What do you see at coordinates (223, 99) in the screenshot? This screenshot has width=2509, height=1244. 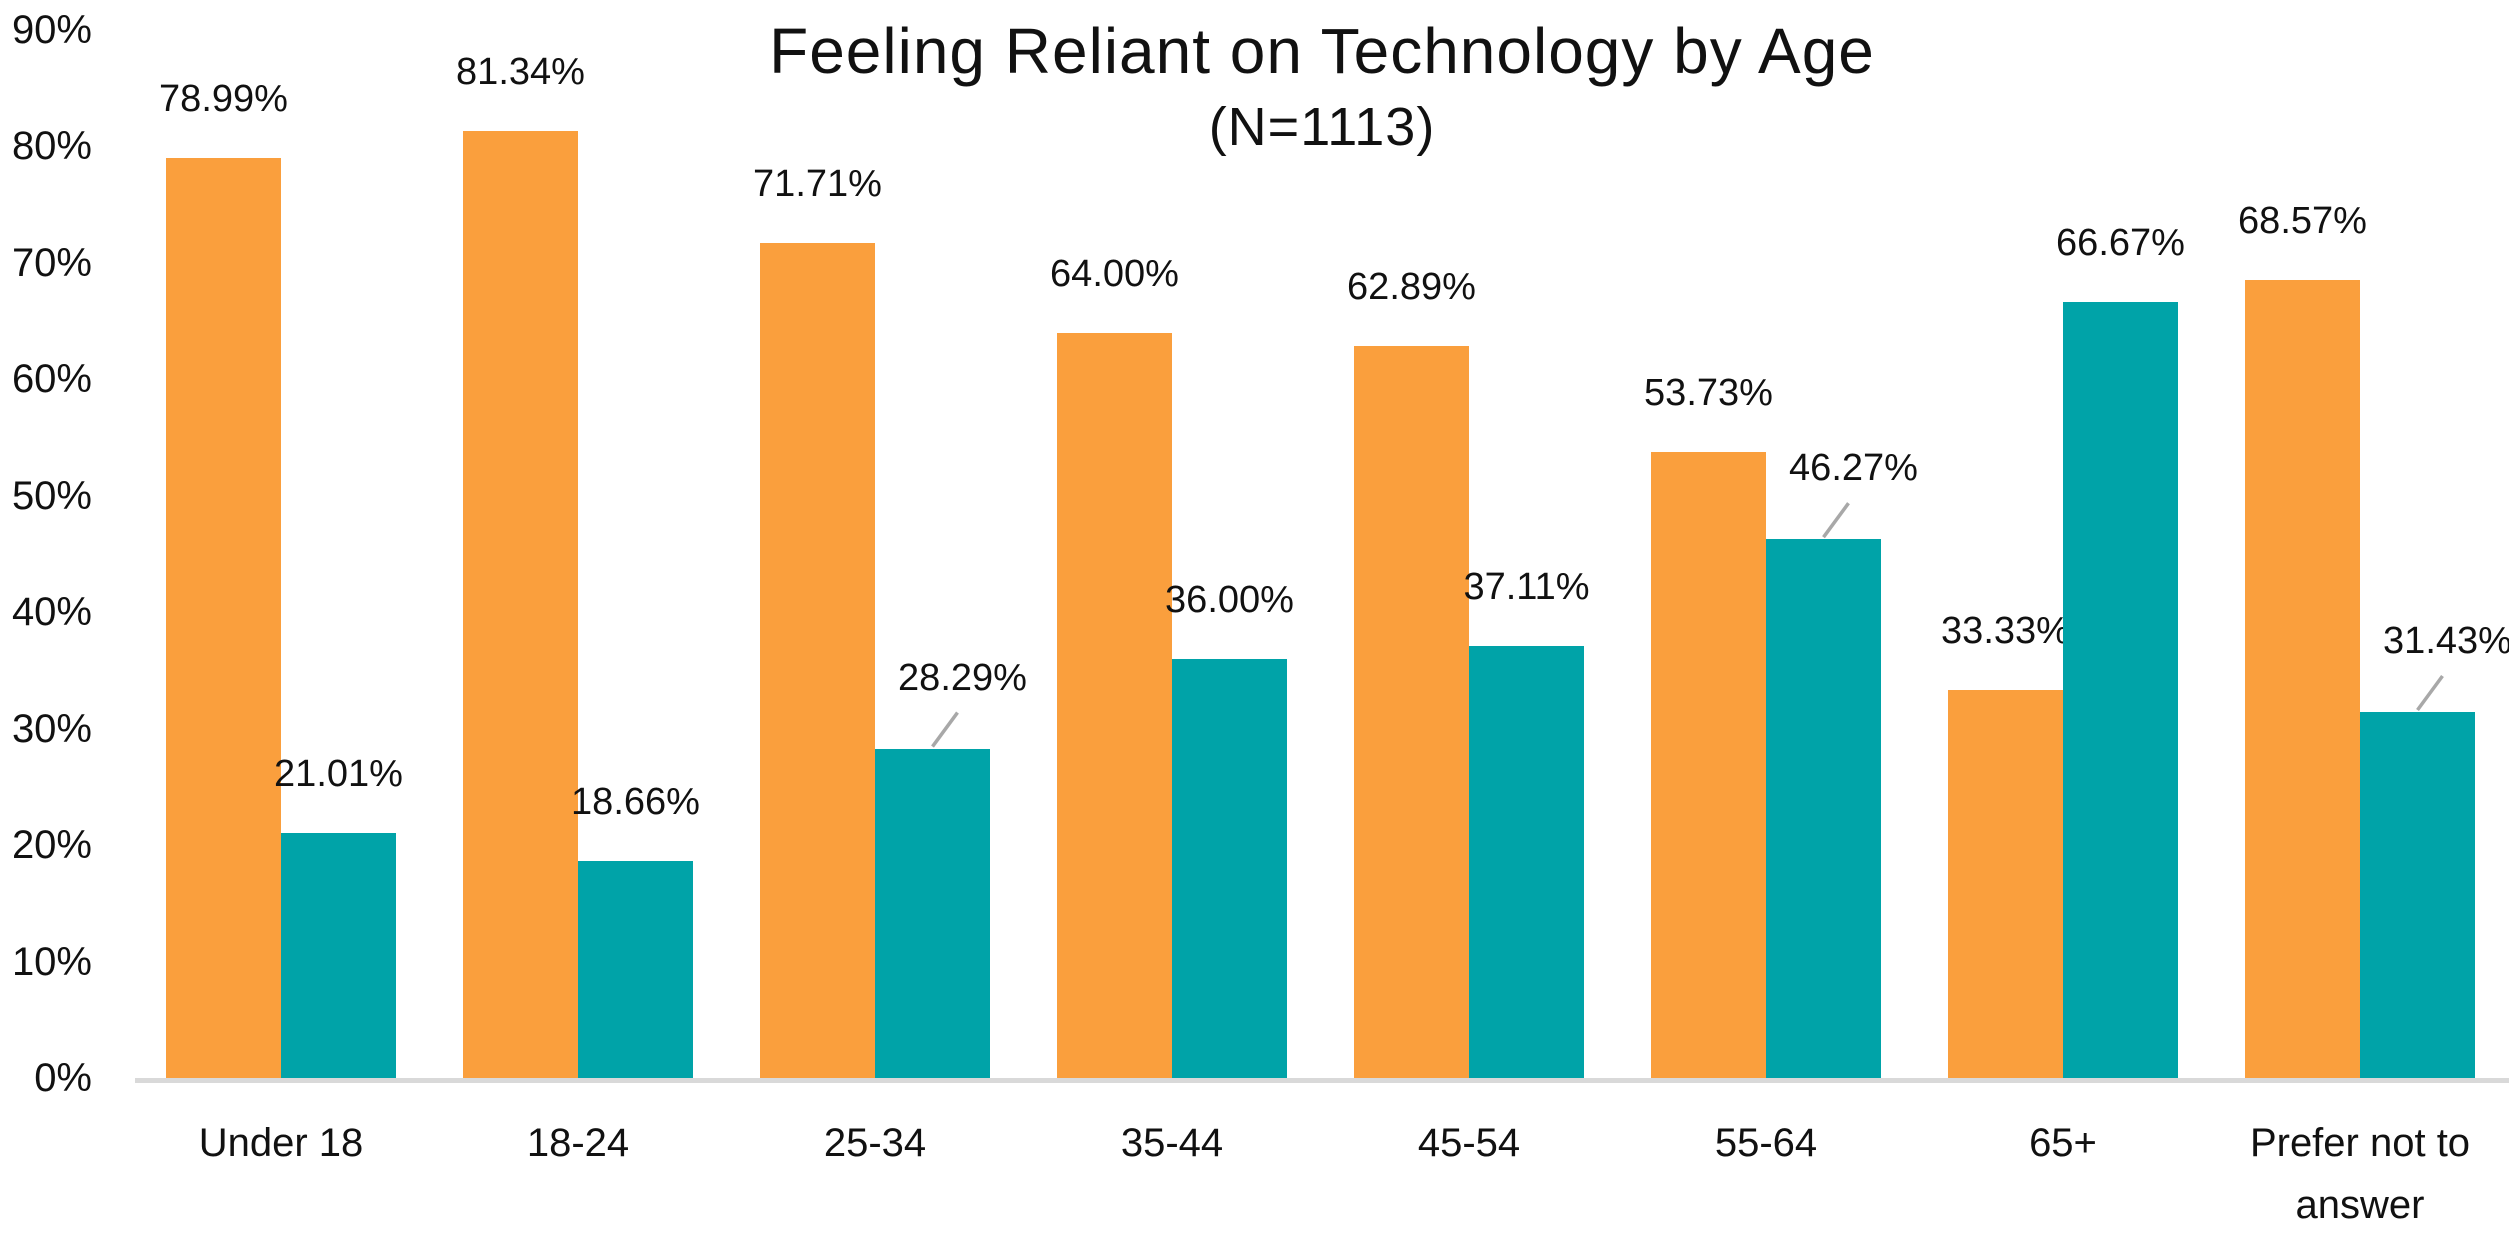 I see `bar-value-label: 78.99%` at bounding box center [223, 99].